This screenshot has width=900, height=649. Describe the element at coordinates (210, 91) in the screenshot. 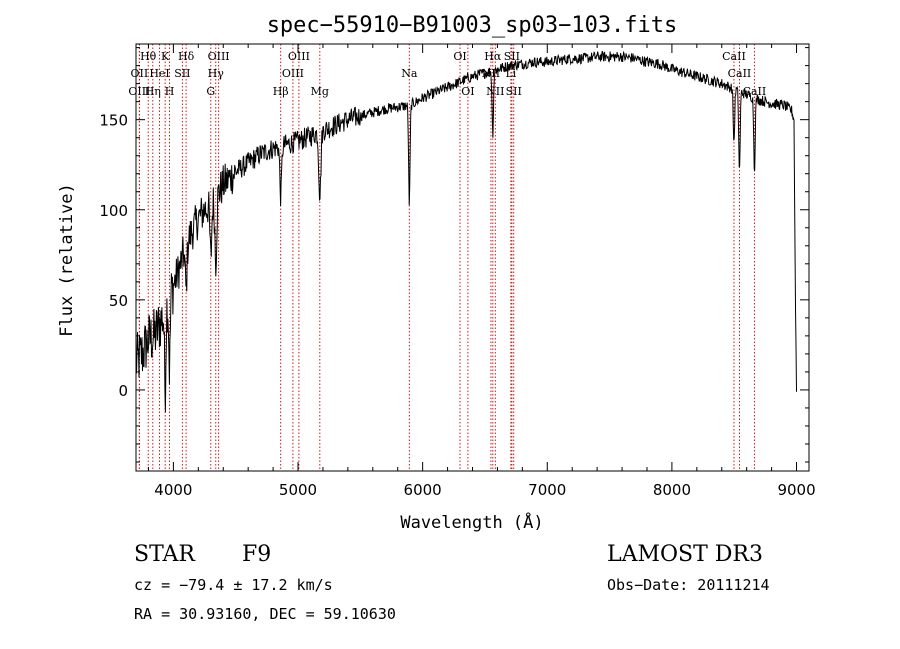

I see `spectral-line-label: G` at that location.